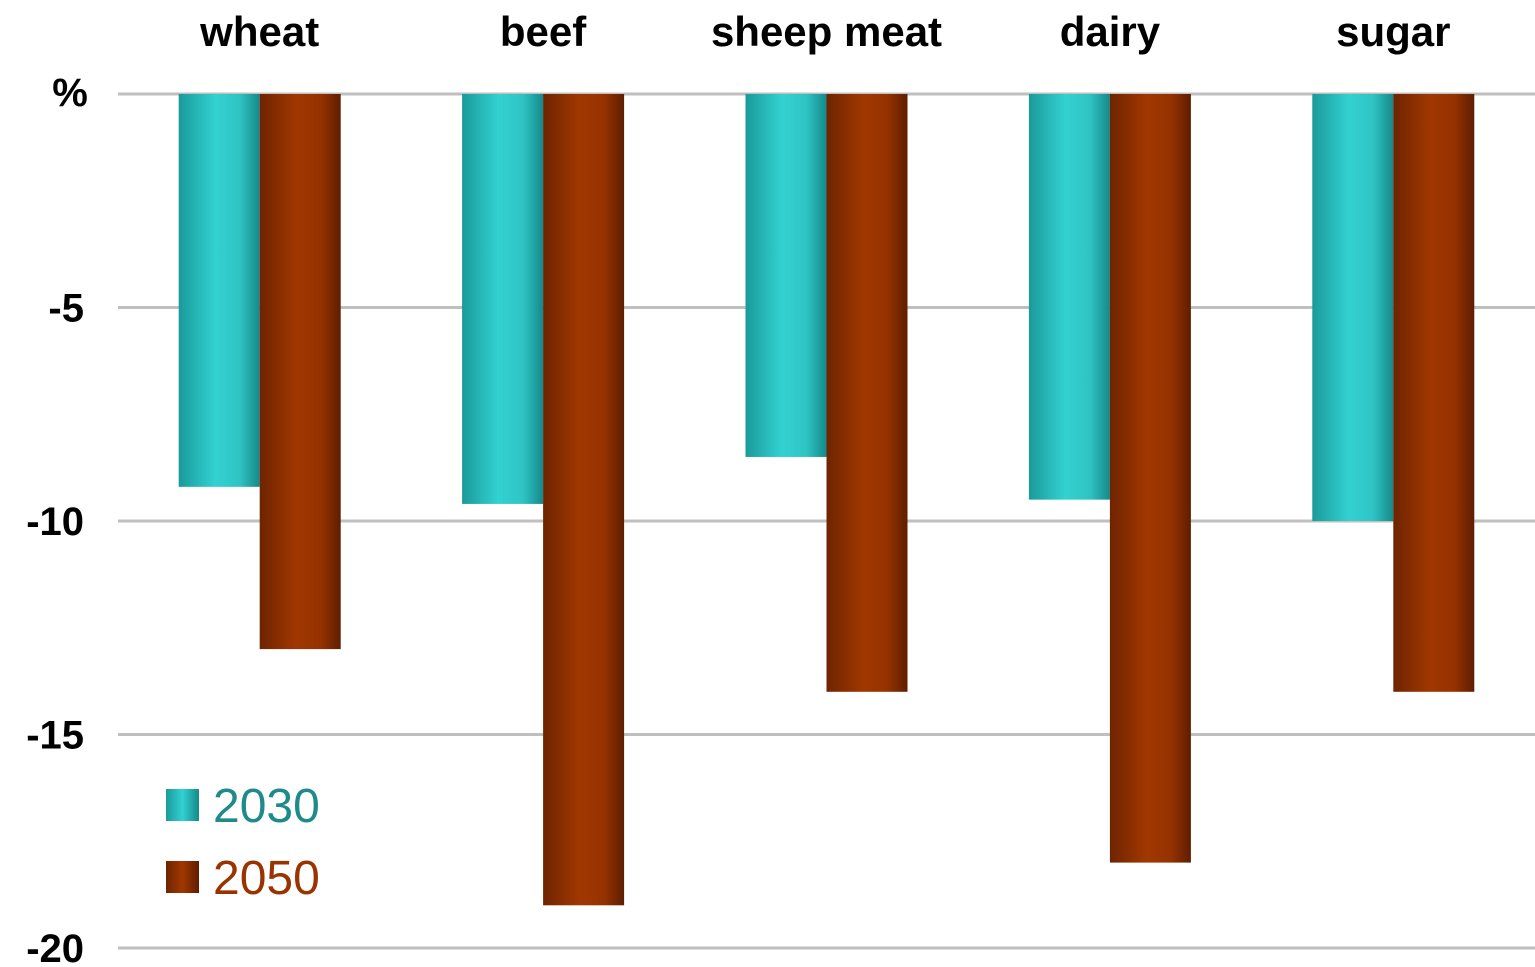 This screenshot has height=967, width=1535. Describe the element at coordinates (259, 31) in the screenshot. I see `category-label: wheat` at that location.